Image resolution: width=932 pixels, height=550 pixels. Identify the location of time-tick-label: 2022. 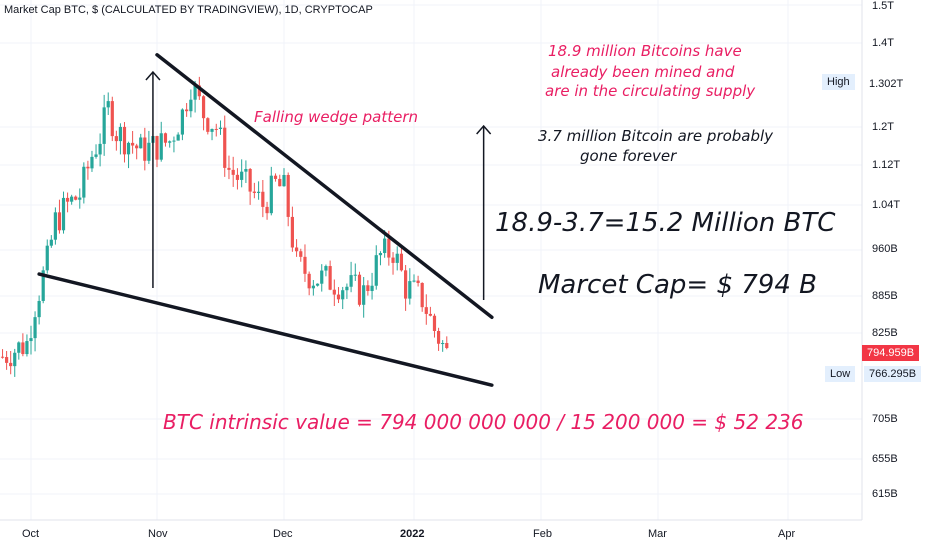
(412, 534).